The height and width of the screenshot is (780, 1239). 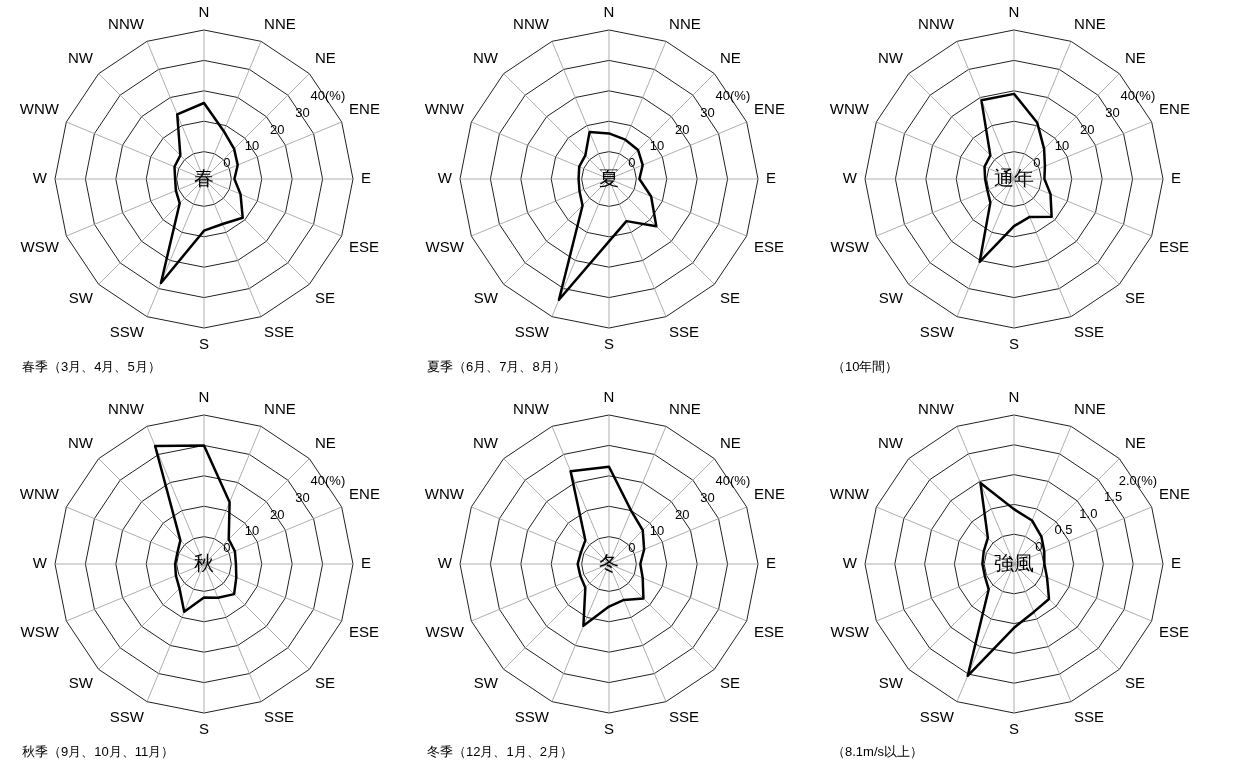 I want to click on text: 夏, so click(x=609, y=177).